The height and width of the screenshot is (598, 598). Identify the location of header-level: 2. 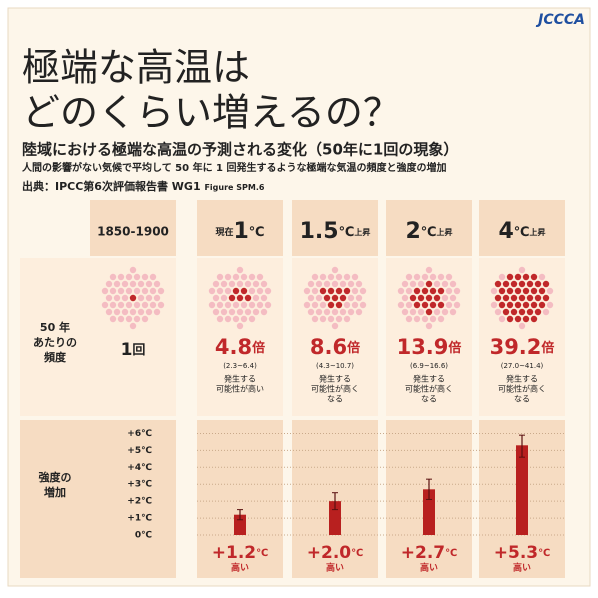
(412, 231).